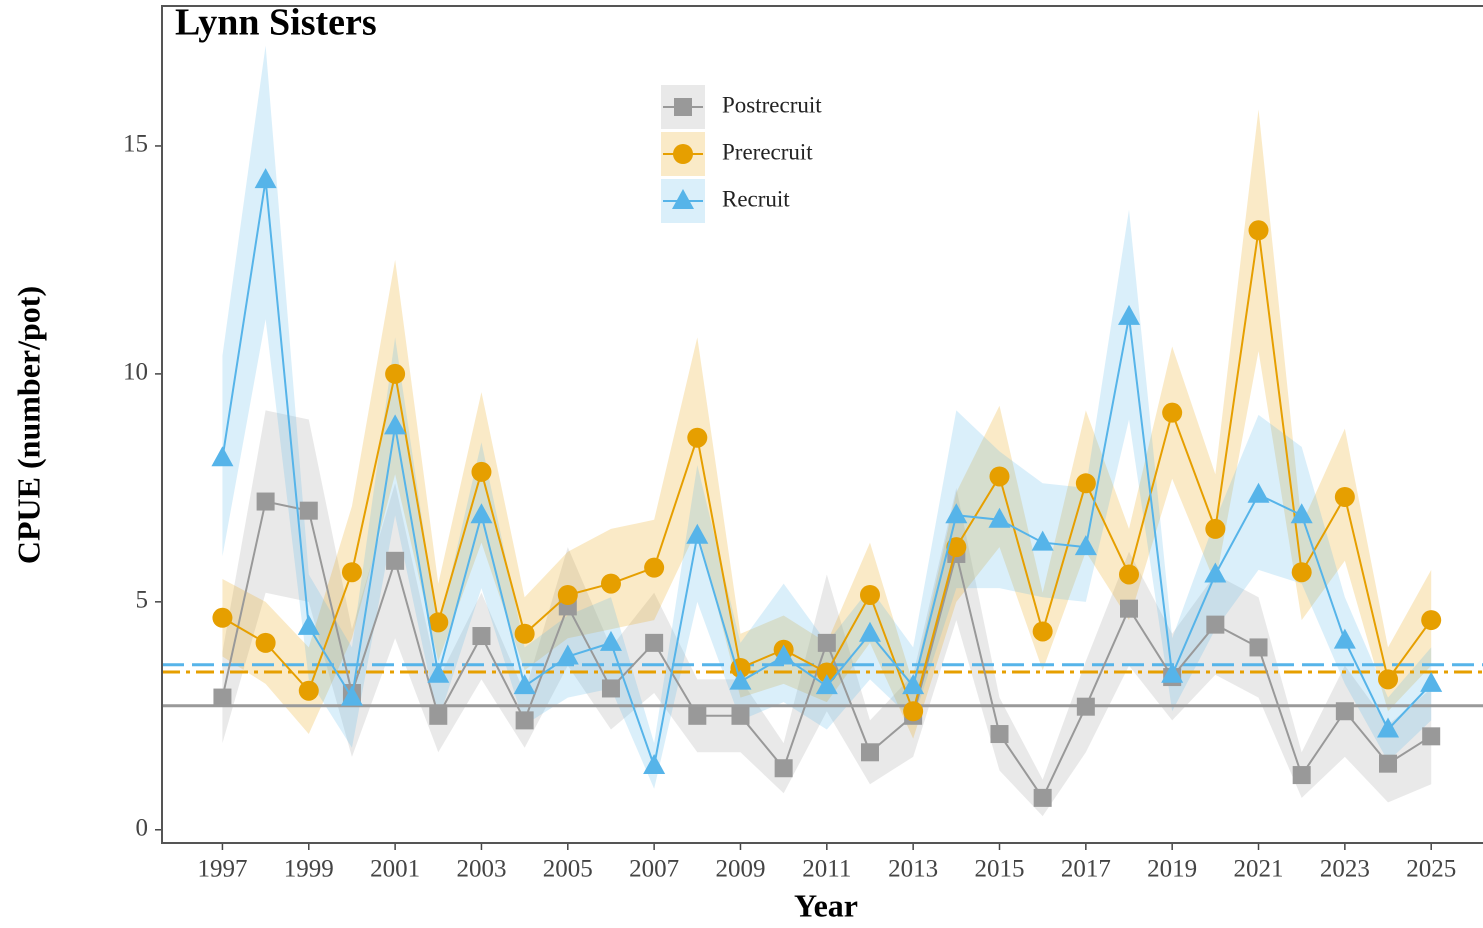  What do you see at coordinates (1431, 869) in the screenshot?
I see `x-tick-label: 2025` at bounding box center [1431, 869].